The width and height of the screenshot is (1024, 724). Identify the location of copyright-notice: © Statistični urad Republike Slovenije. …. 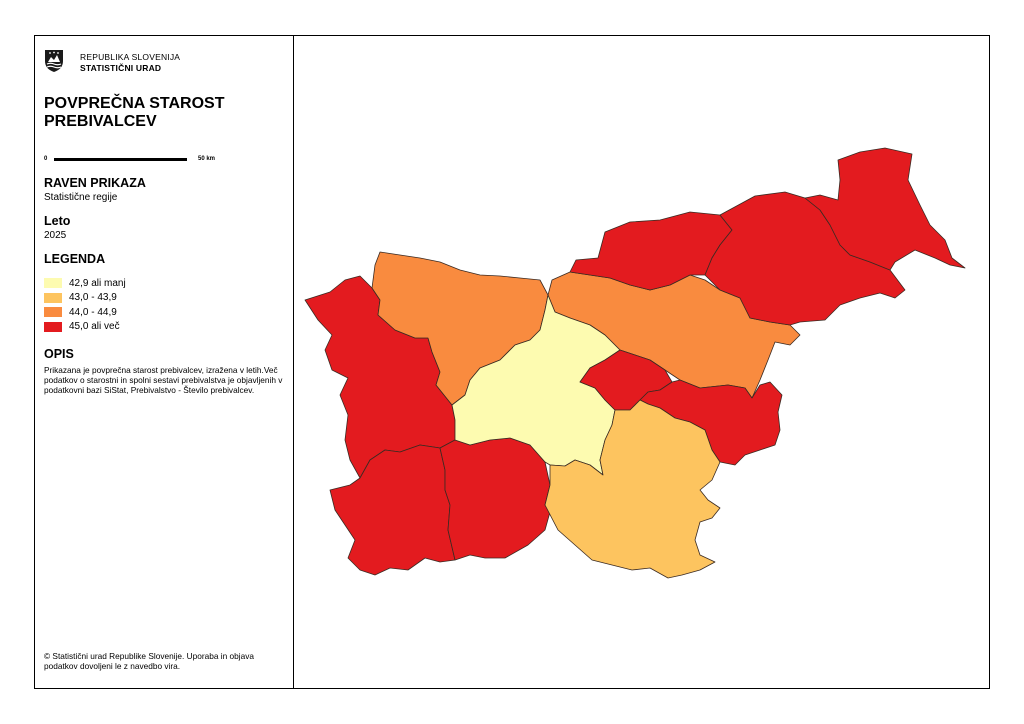
(149, 661).